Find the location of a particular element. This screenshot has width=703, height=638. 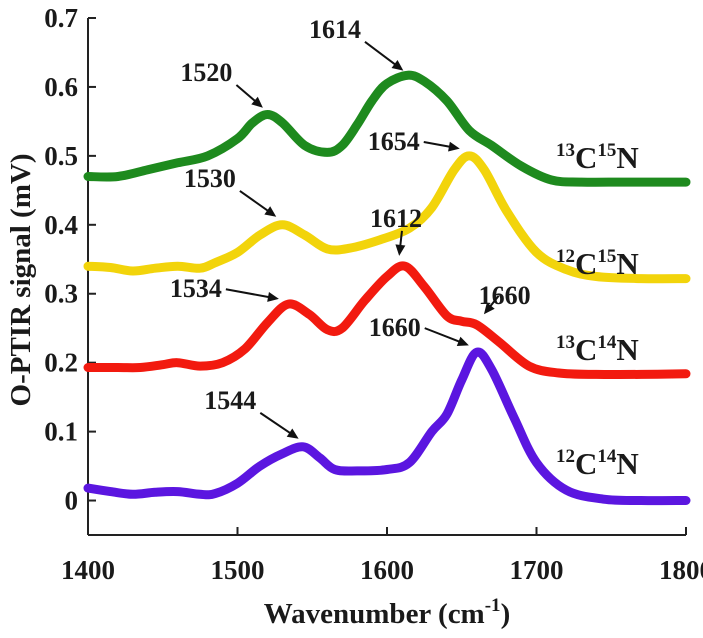

x-axis-title: Wavenumber (cm-1) is located at coordinates (387, 612).